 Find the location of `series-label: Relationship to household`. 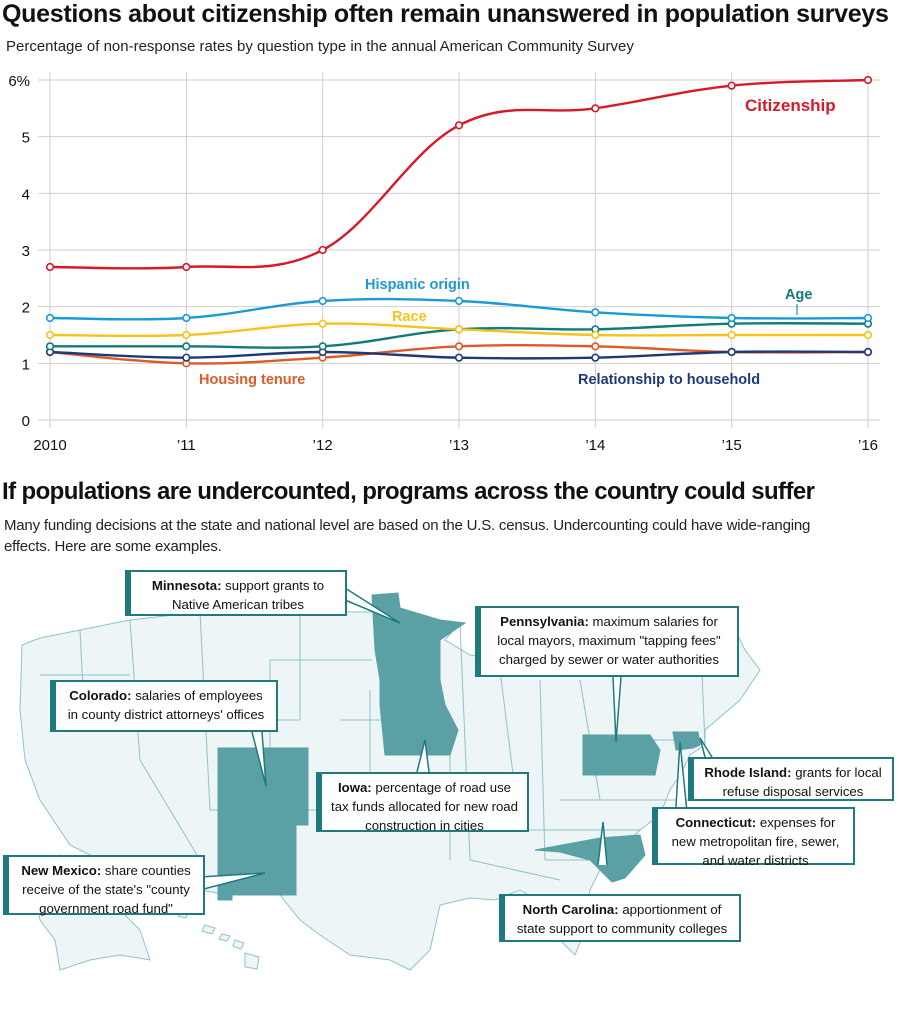

series-label: Relationship to household is located at coordinates (669, 380).